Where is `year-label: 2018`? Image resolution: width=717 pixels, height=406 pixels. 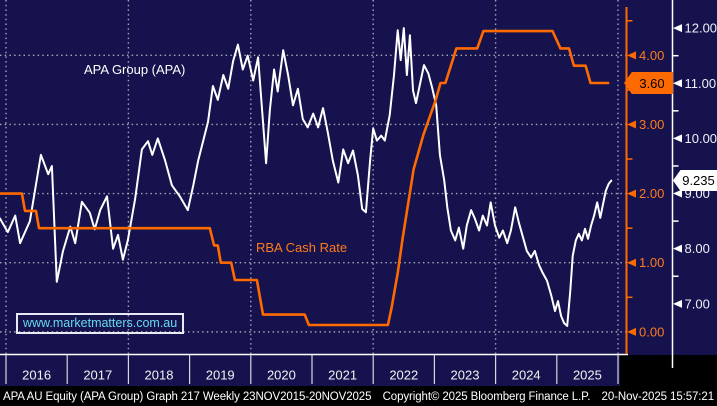 year-label: 2018 is located at coordinates (159, 375).